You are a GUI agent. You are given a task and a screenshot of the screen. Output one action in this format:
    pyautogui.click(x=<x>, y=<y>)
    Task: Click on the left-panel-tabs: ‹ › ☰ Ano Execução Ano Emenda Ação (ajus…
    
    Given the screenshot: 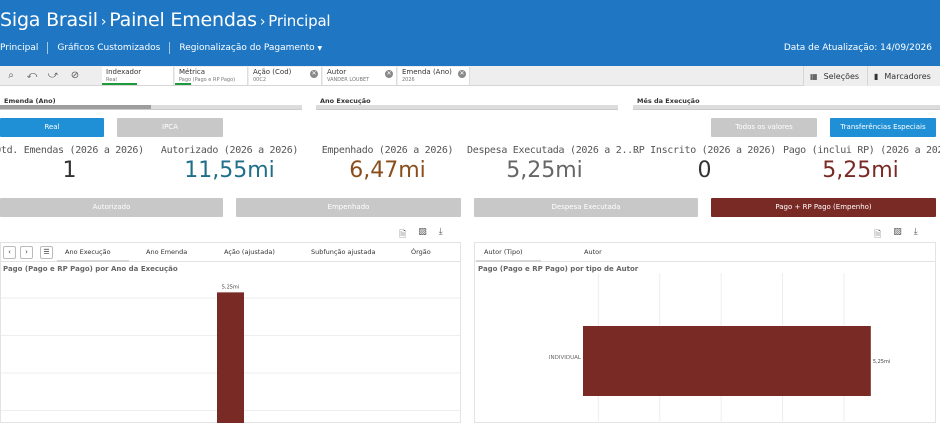 What is the action you would take?
    pyautogui.click(x=230, y=252)
    